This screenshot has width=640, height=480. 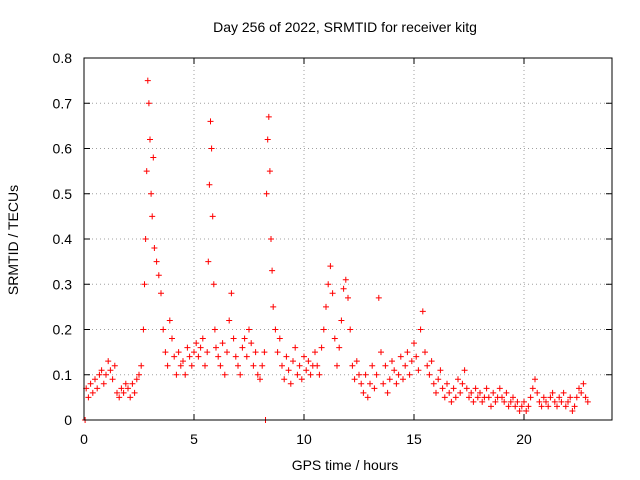 What do you see at coordinates (63, 284) in the screenshot?
I see `y-tick-label: 0.3` at bounding box center [63, 284].